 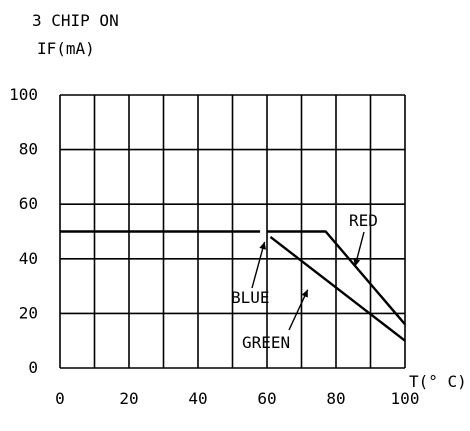 What do you see at coordinates (28, 312) in the screenshot?
I see `y-tick-label: 20` at bounding box center [28, 312].